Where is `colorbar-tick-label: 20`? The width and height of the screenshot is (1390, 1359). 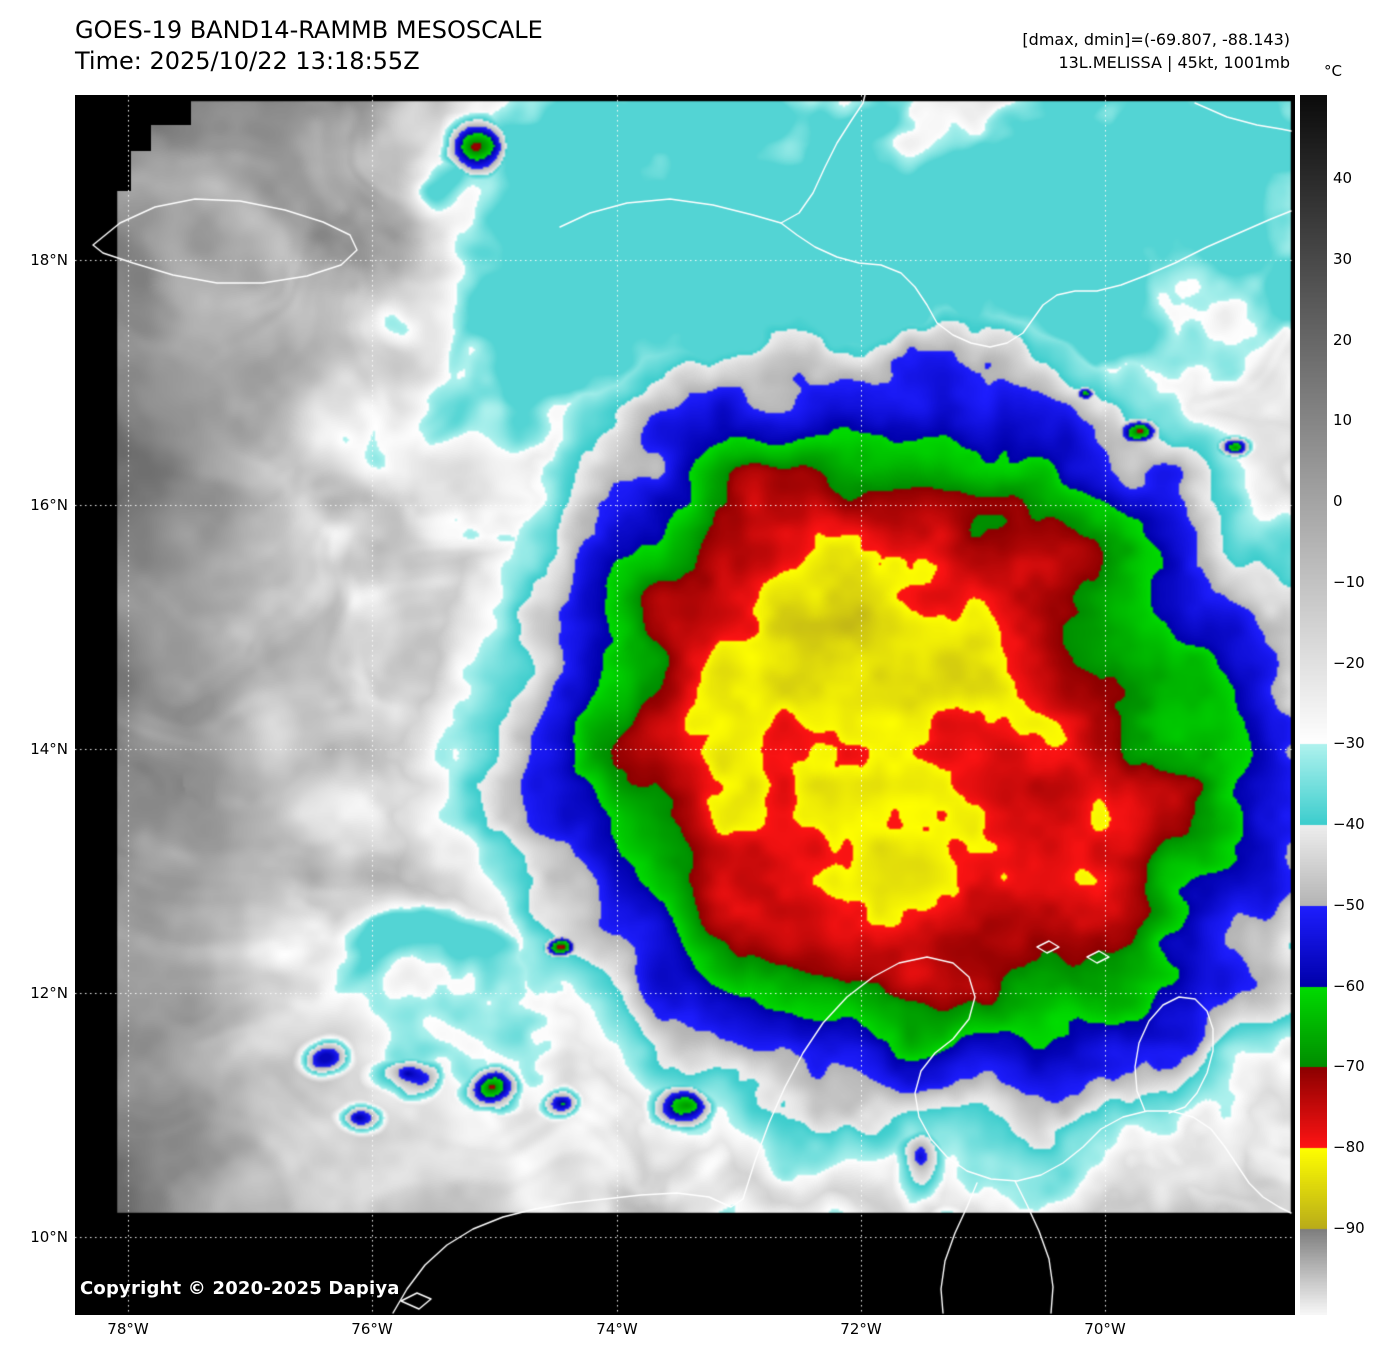
colorbar-tick-label: 20 is located at coordinates (1343, 339).